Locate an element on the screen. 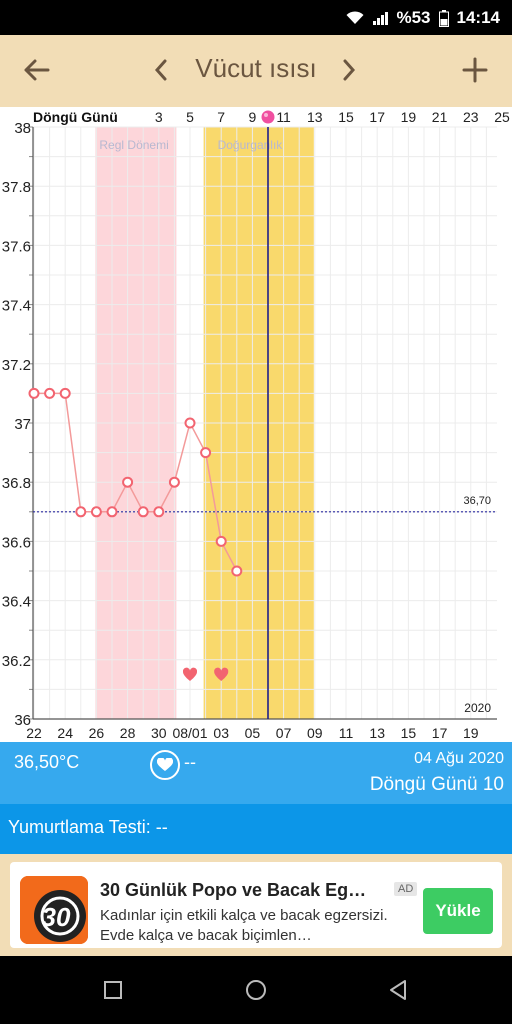  cycle-day-label: 21 is located at coordinates (440, 117).